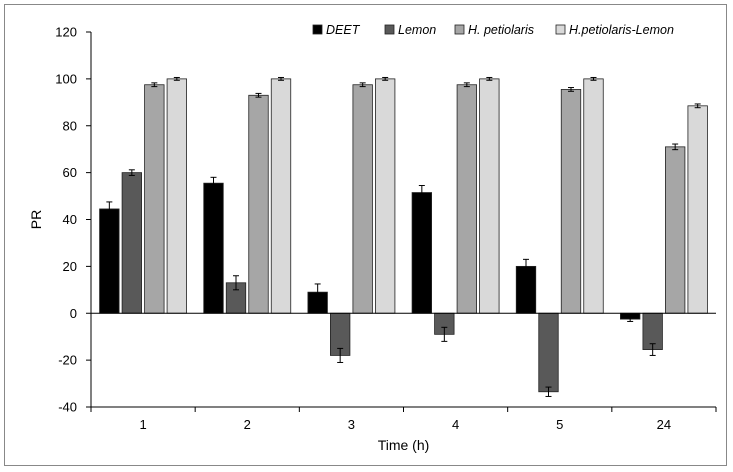 Image resolution: width=733 pixels, height=472 pixels. Describe the element at coordinates (559, 424) in the screenshot. I see `x-tick-label: 5` at that location.